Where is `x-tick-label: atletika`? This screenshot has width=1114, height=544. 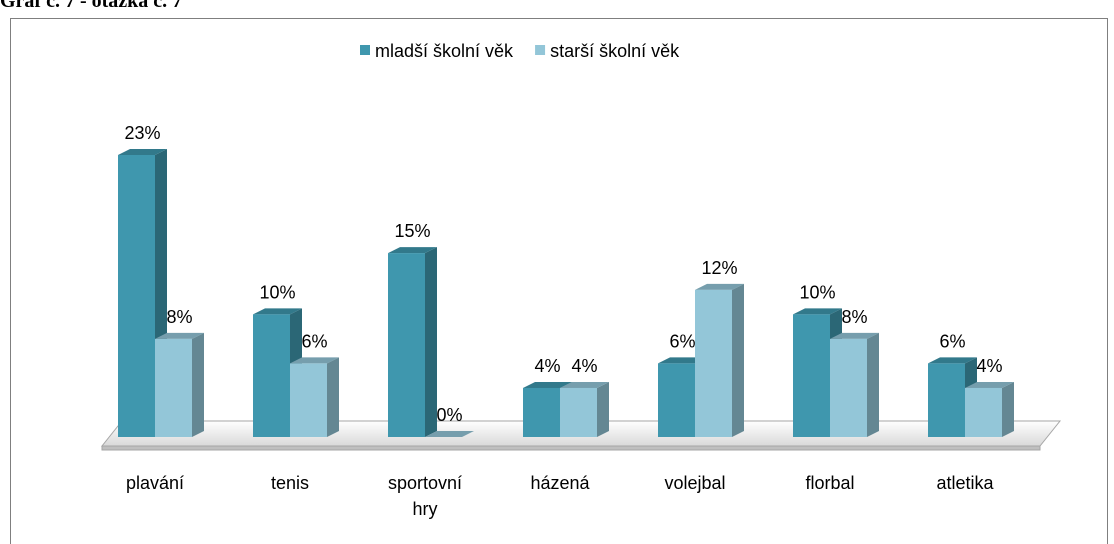
x-tick-label: atletika is located at coordinates (965, 483).